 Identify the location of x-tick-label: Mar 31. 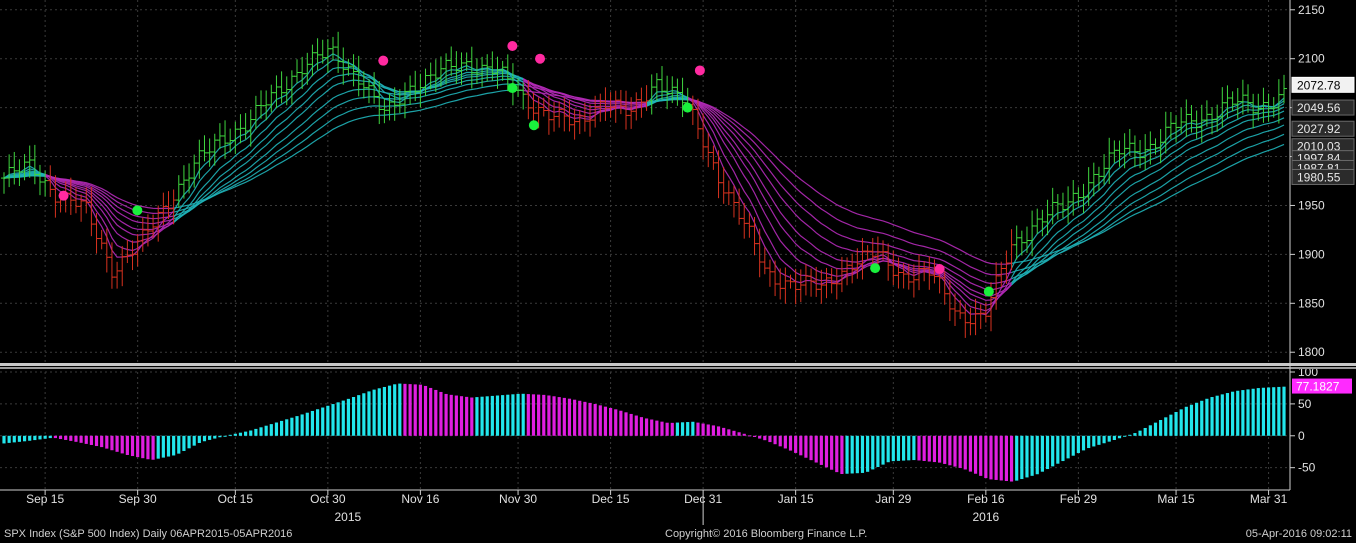
(1269, 499).